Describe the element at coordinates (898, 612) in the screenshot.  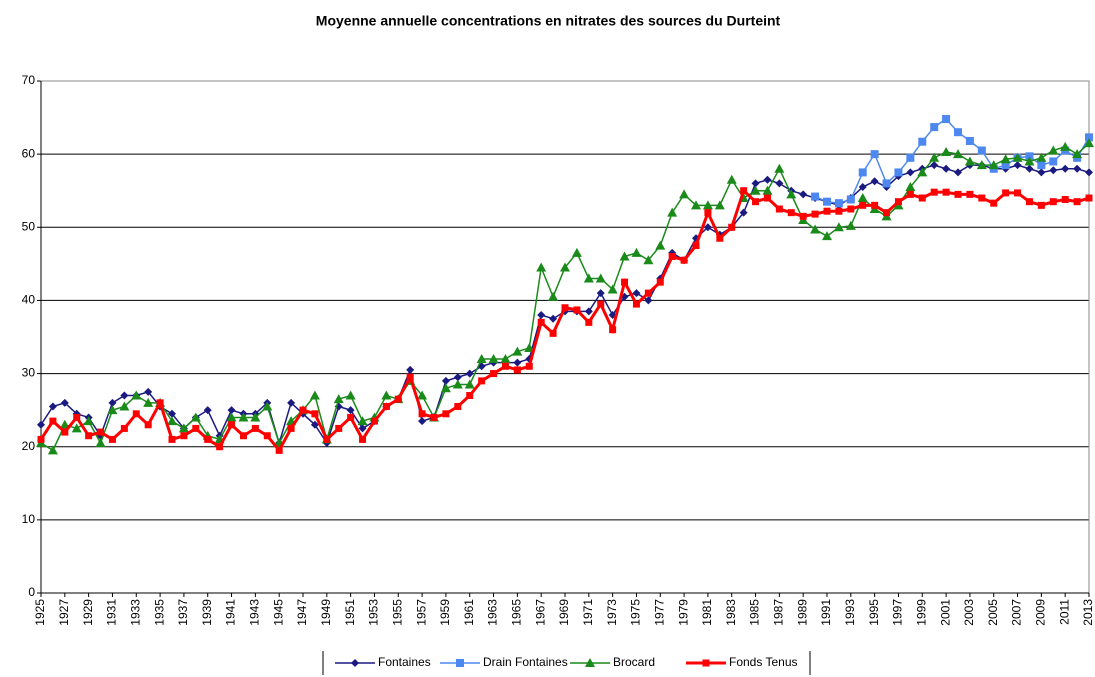
I see `x-tick-label: 1997` at that location.